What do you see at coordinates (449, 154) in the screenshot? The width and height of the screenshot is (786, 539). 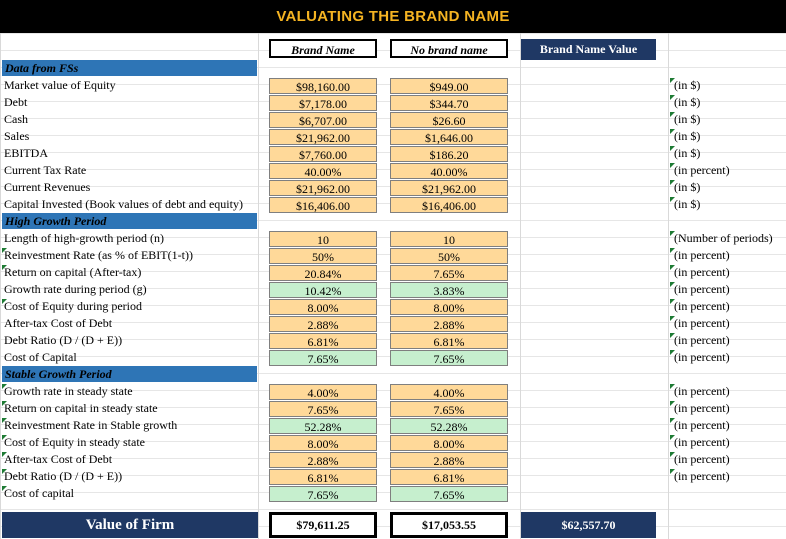 I see `no-brand-name-cell: $186.20` at bounding box center [449, 154].